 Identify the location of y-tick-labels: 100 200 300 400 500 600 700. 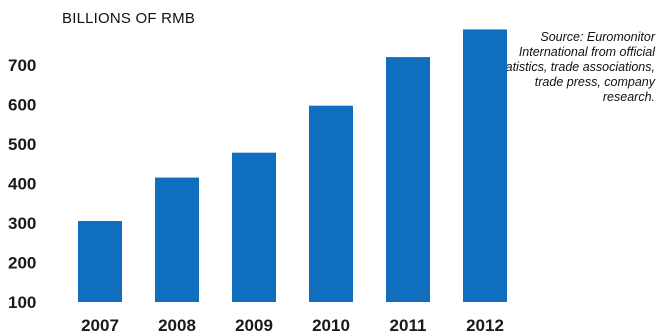
(22, 184).